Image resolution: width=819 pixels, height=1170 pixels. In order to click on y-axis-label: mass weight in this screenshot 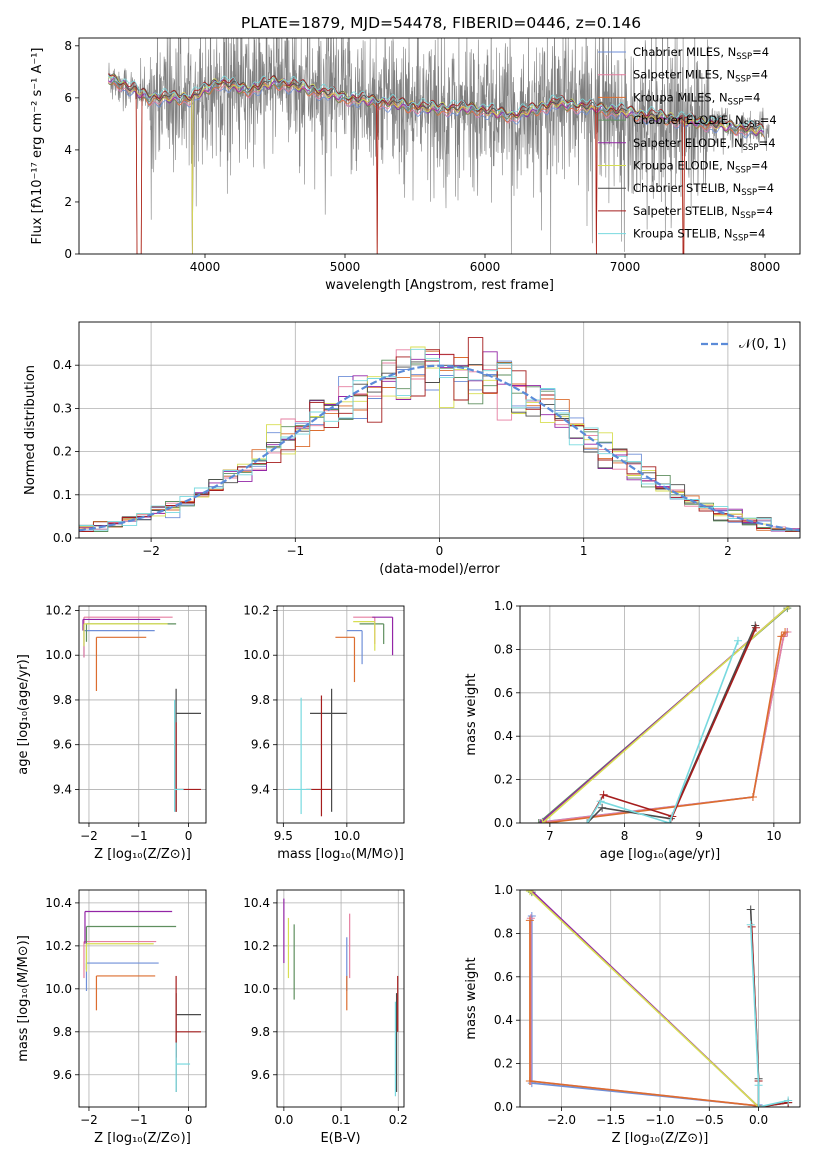, I will do `click(471, 998)`.